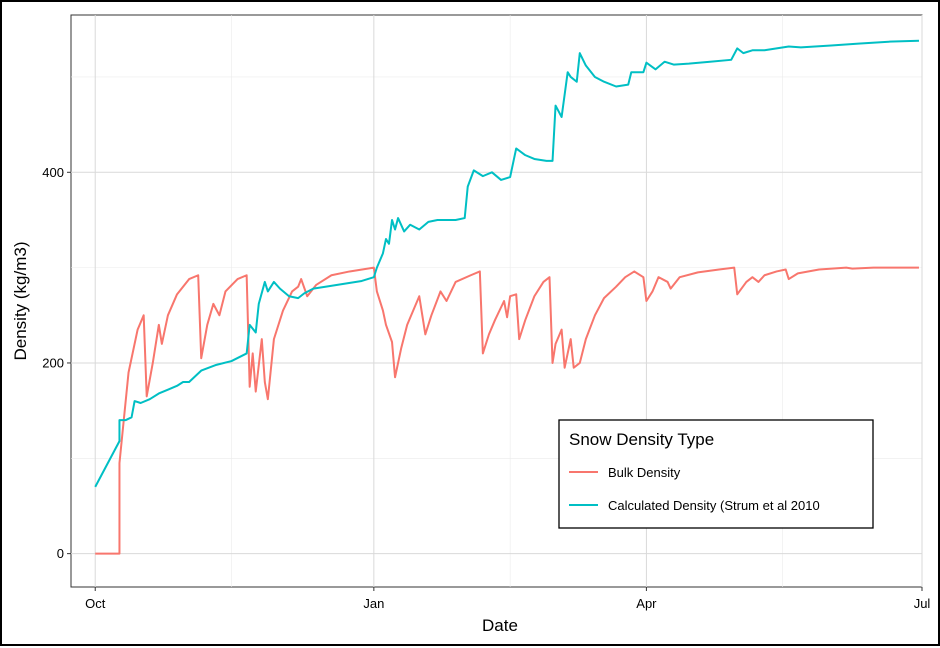  What do you see at coordinates (95, 603) in the screenshot?
I see `x-tick-label: Oct` at bounding box center [95, 603].